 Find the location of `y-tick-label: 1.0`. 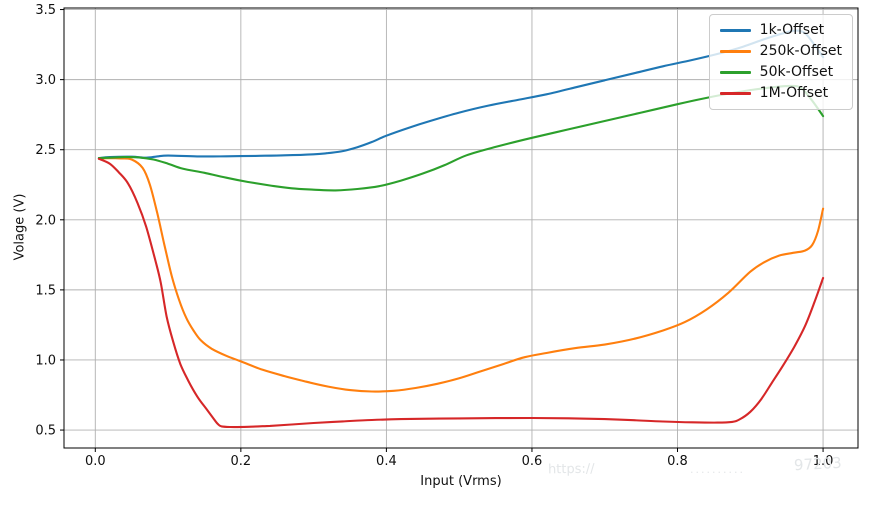

y-tick-label: 1.0 is located at coordinates (45, 360).